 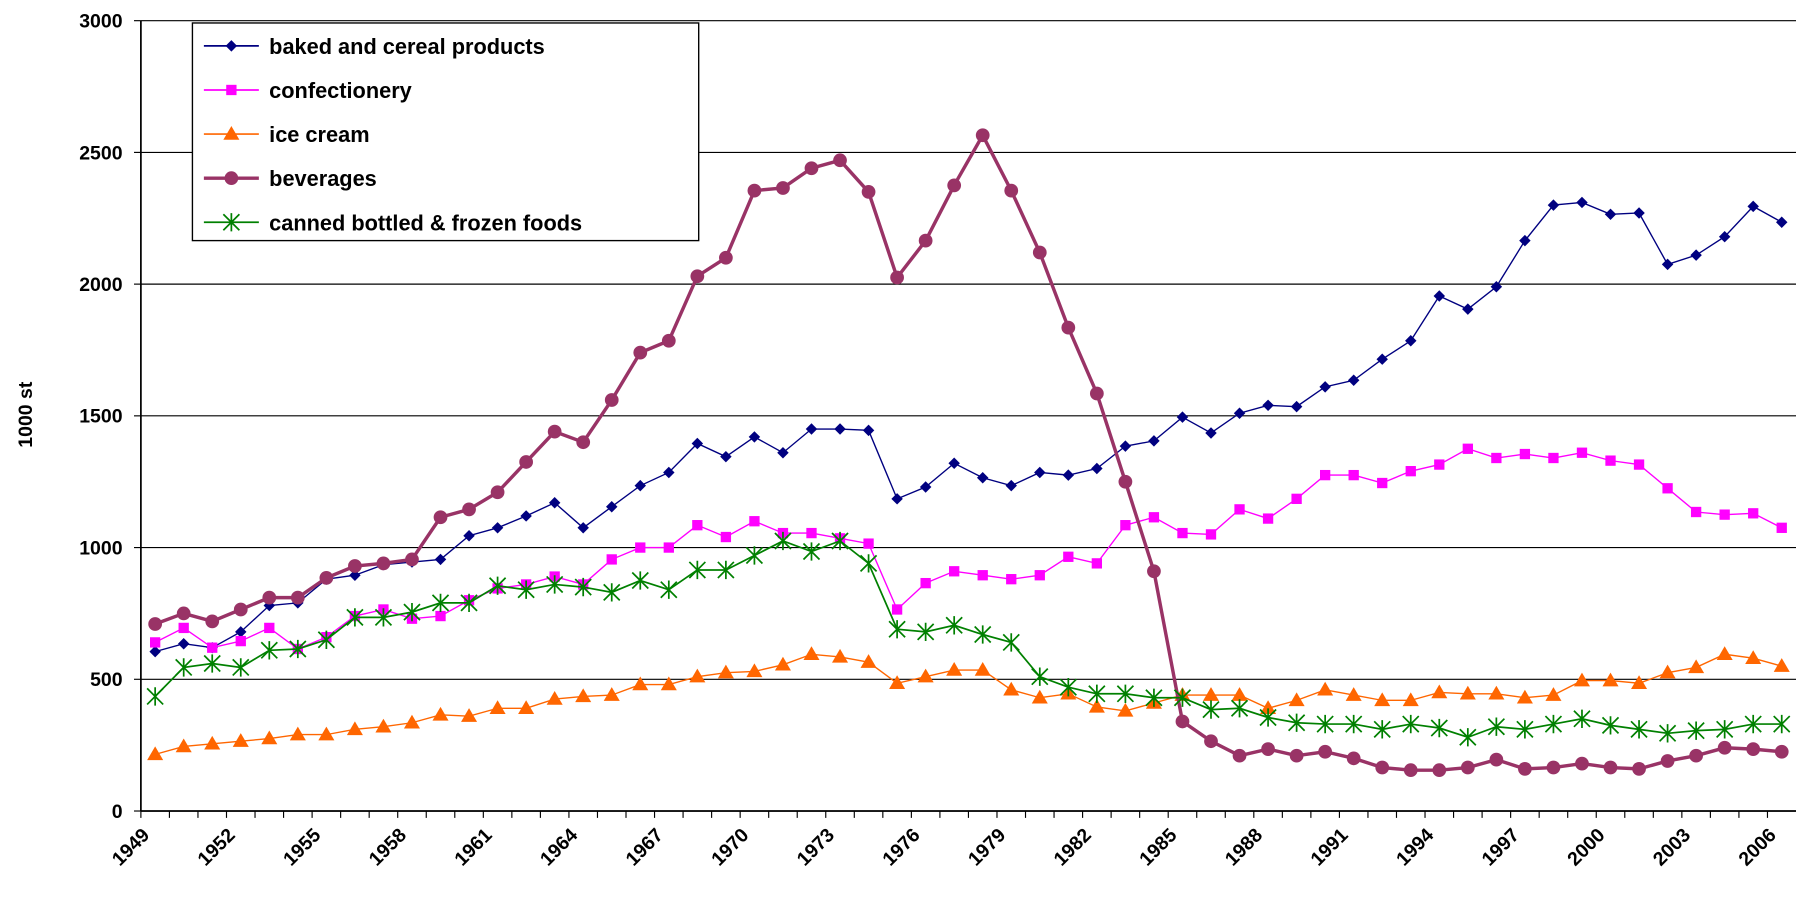 What do you see at coordinates (968, 704) in the screenshot?
I see `series-line` at bounding box center [968, 704].